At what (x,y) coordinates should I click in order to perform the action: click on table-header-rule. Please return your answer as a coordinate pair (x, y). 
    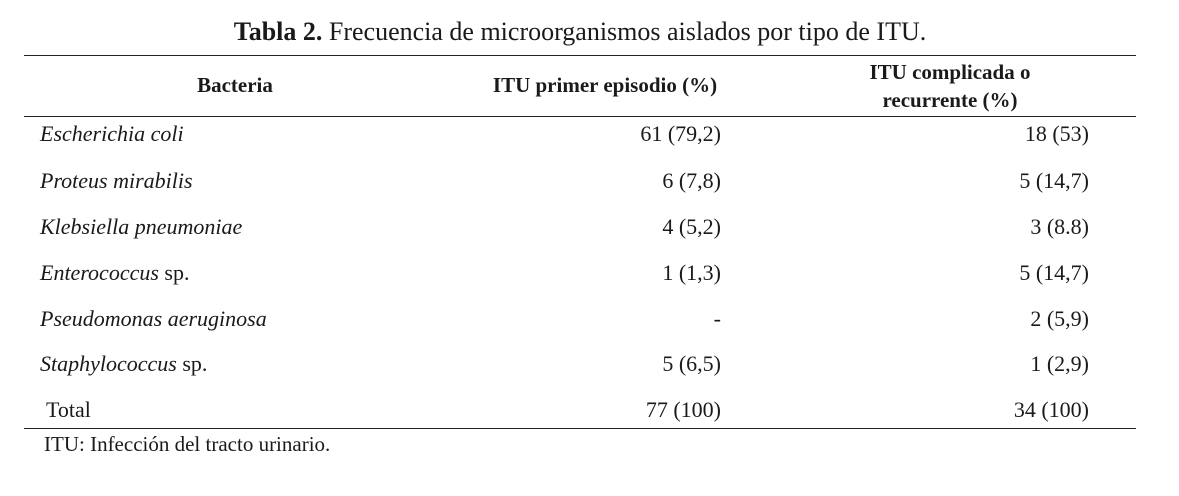
    Looking at the image, I should click on (580, 116).